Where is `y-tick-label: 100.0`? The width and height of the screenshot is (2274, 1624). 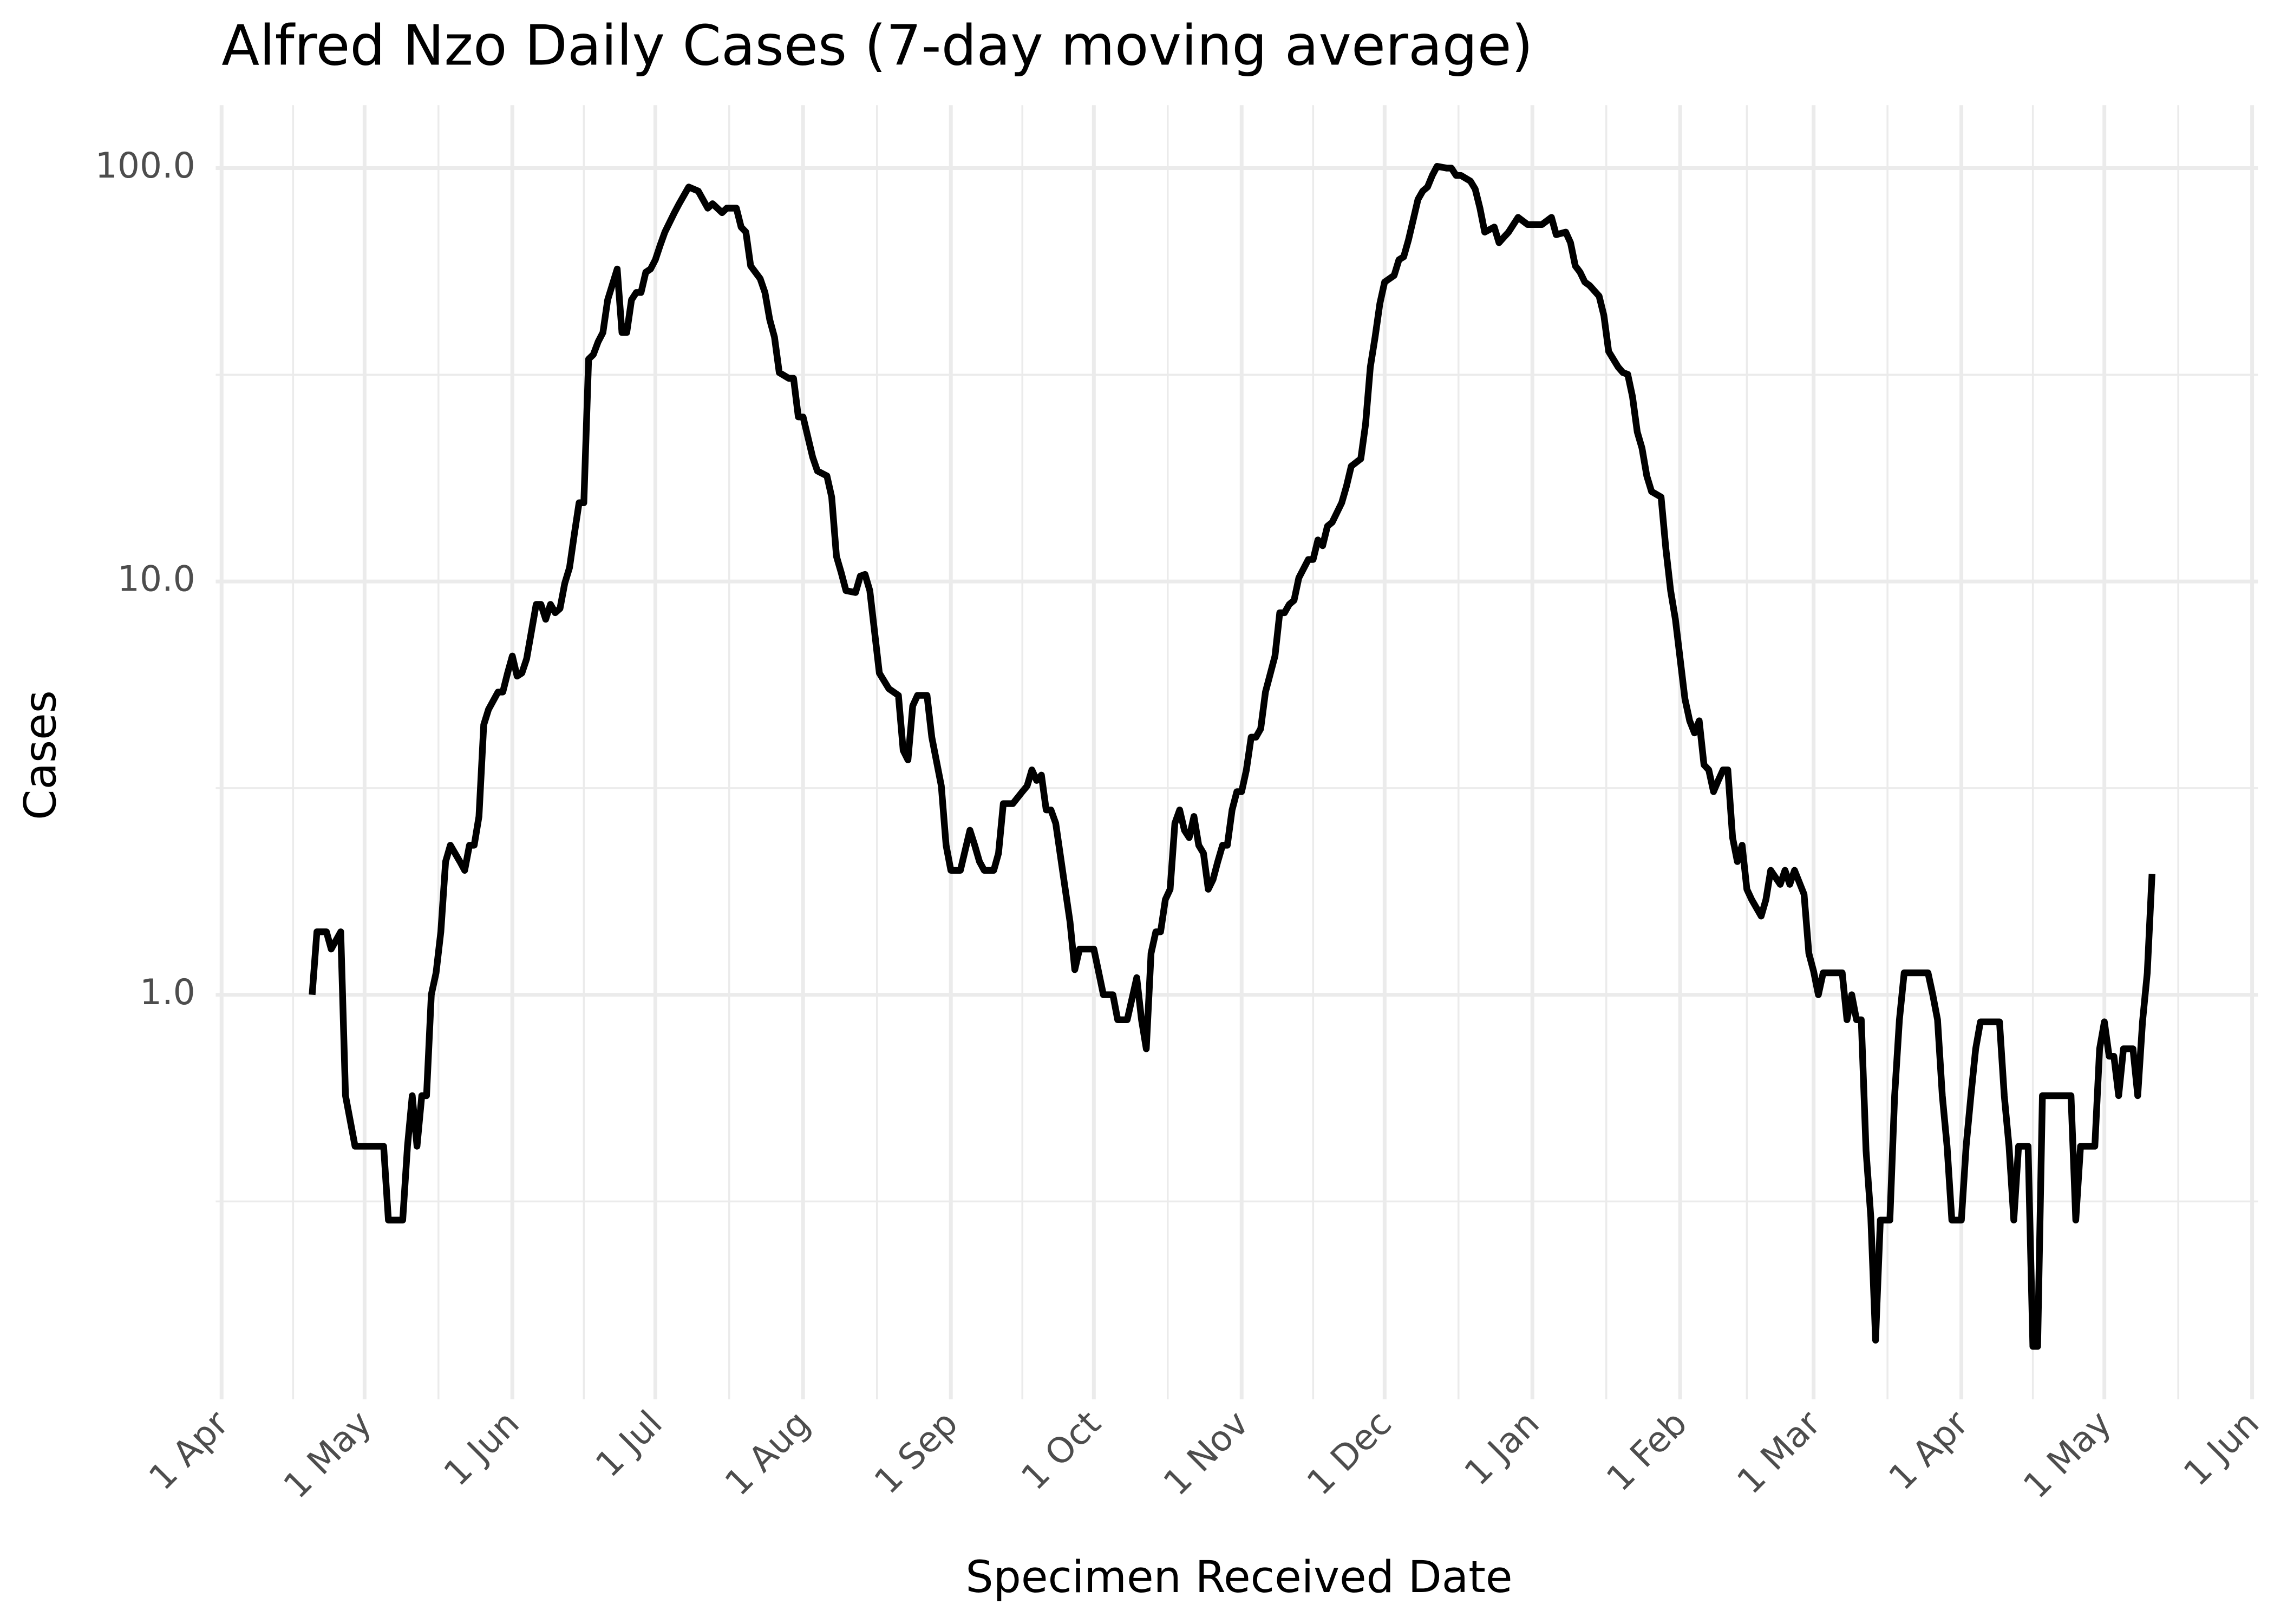 y-tick-label: 100.0 is located at coordinates (145, 166).